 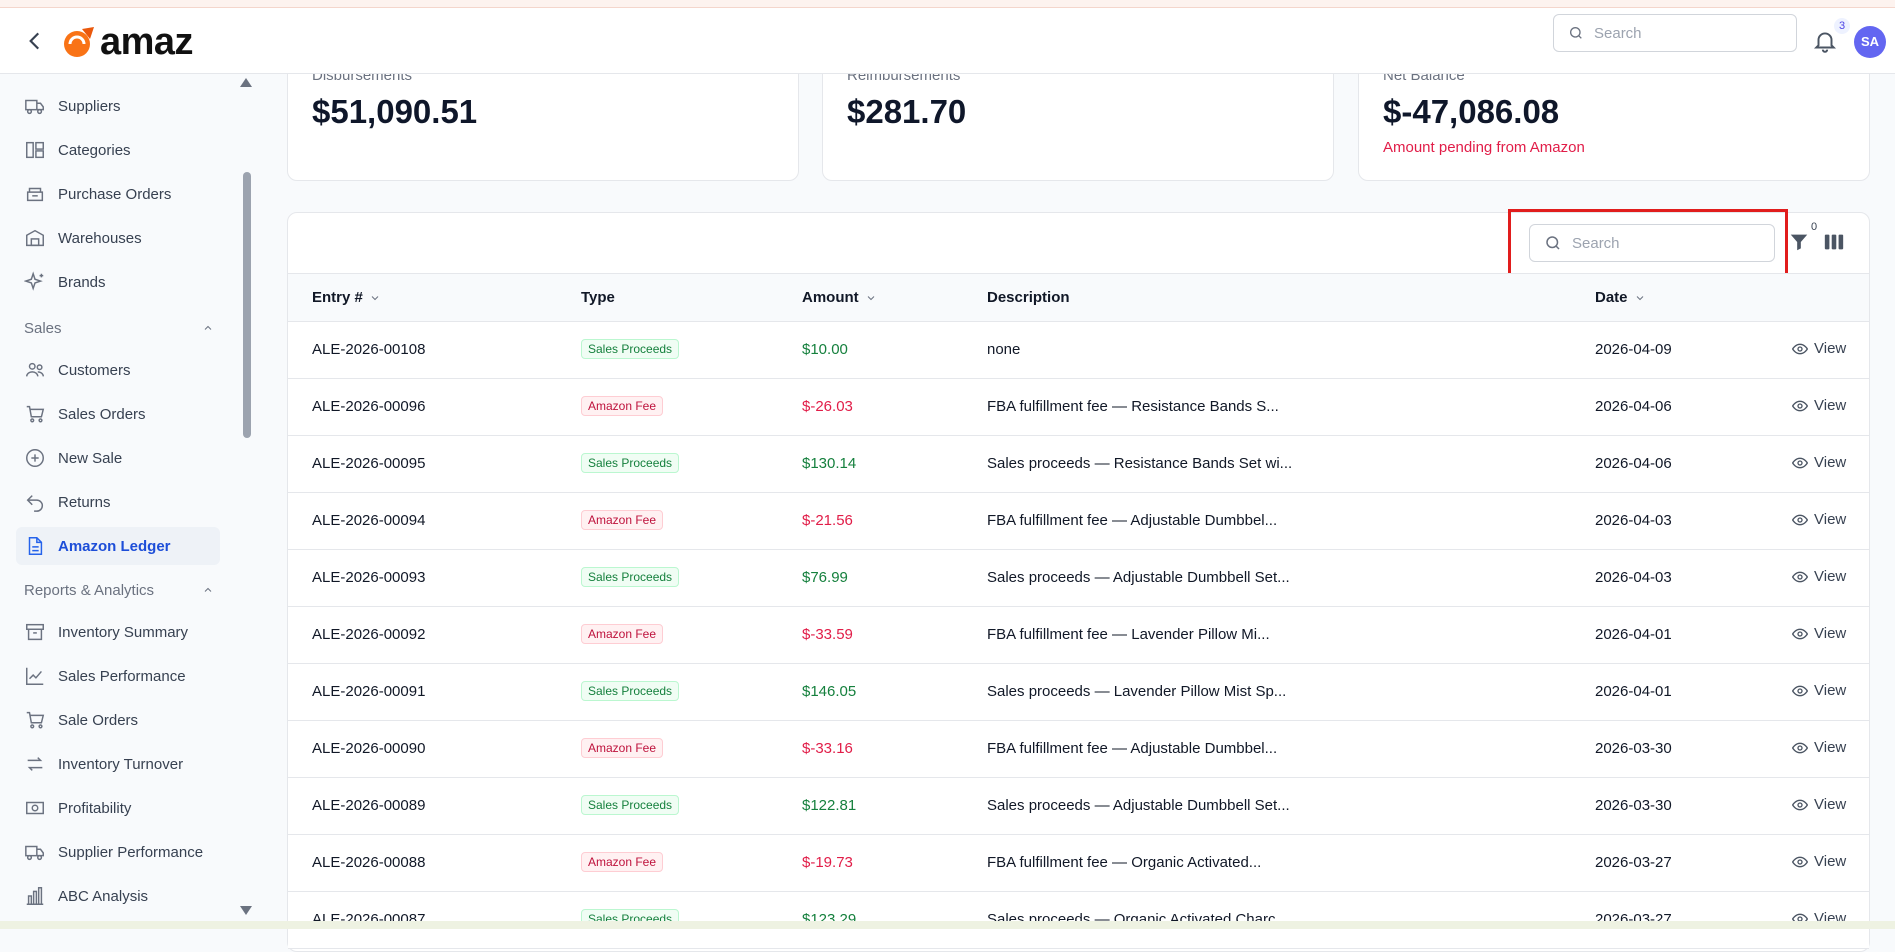 What do you see at coordinates (246, 82) in the screenshot?
I see `sidebar-scroll-up-arrow` at bounding box center [246, 82].